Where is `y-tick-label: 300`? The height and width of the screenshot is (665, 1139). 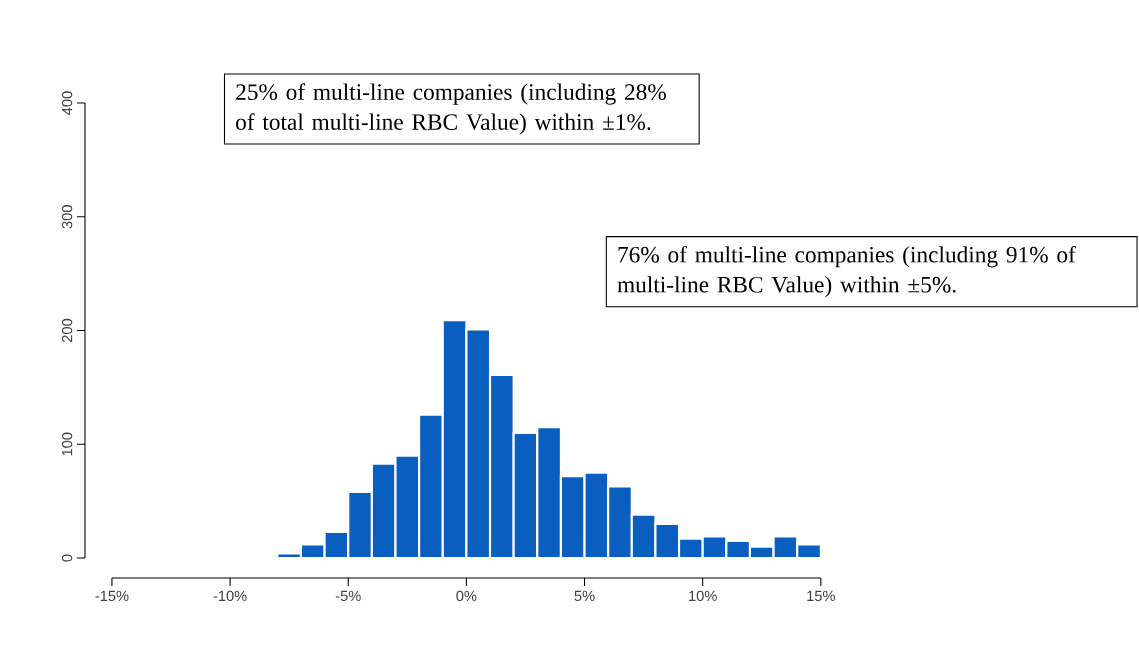 y-tick-label: 300 is located at coordinates (67, 217).